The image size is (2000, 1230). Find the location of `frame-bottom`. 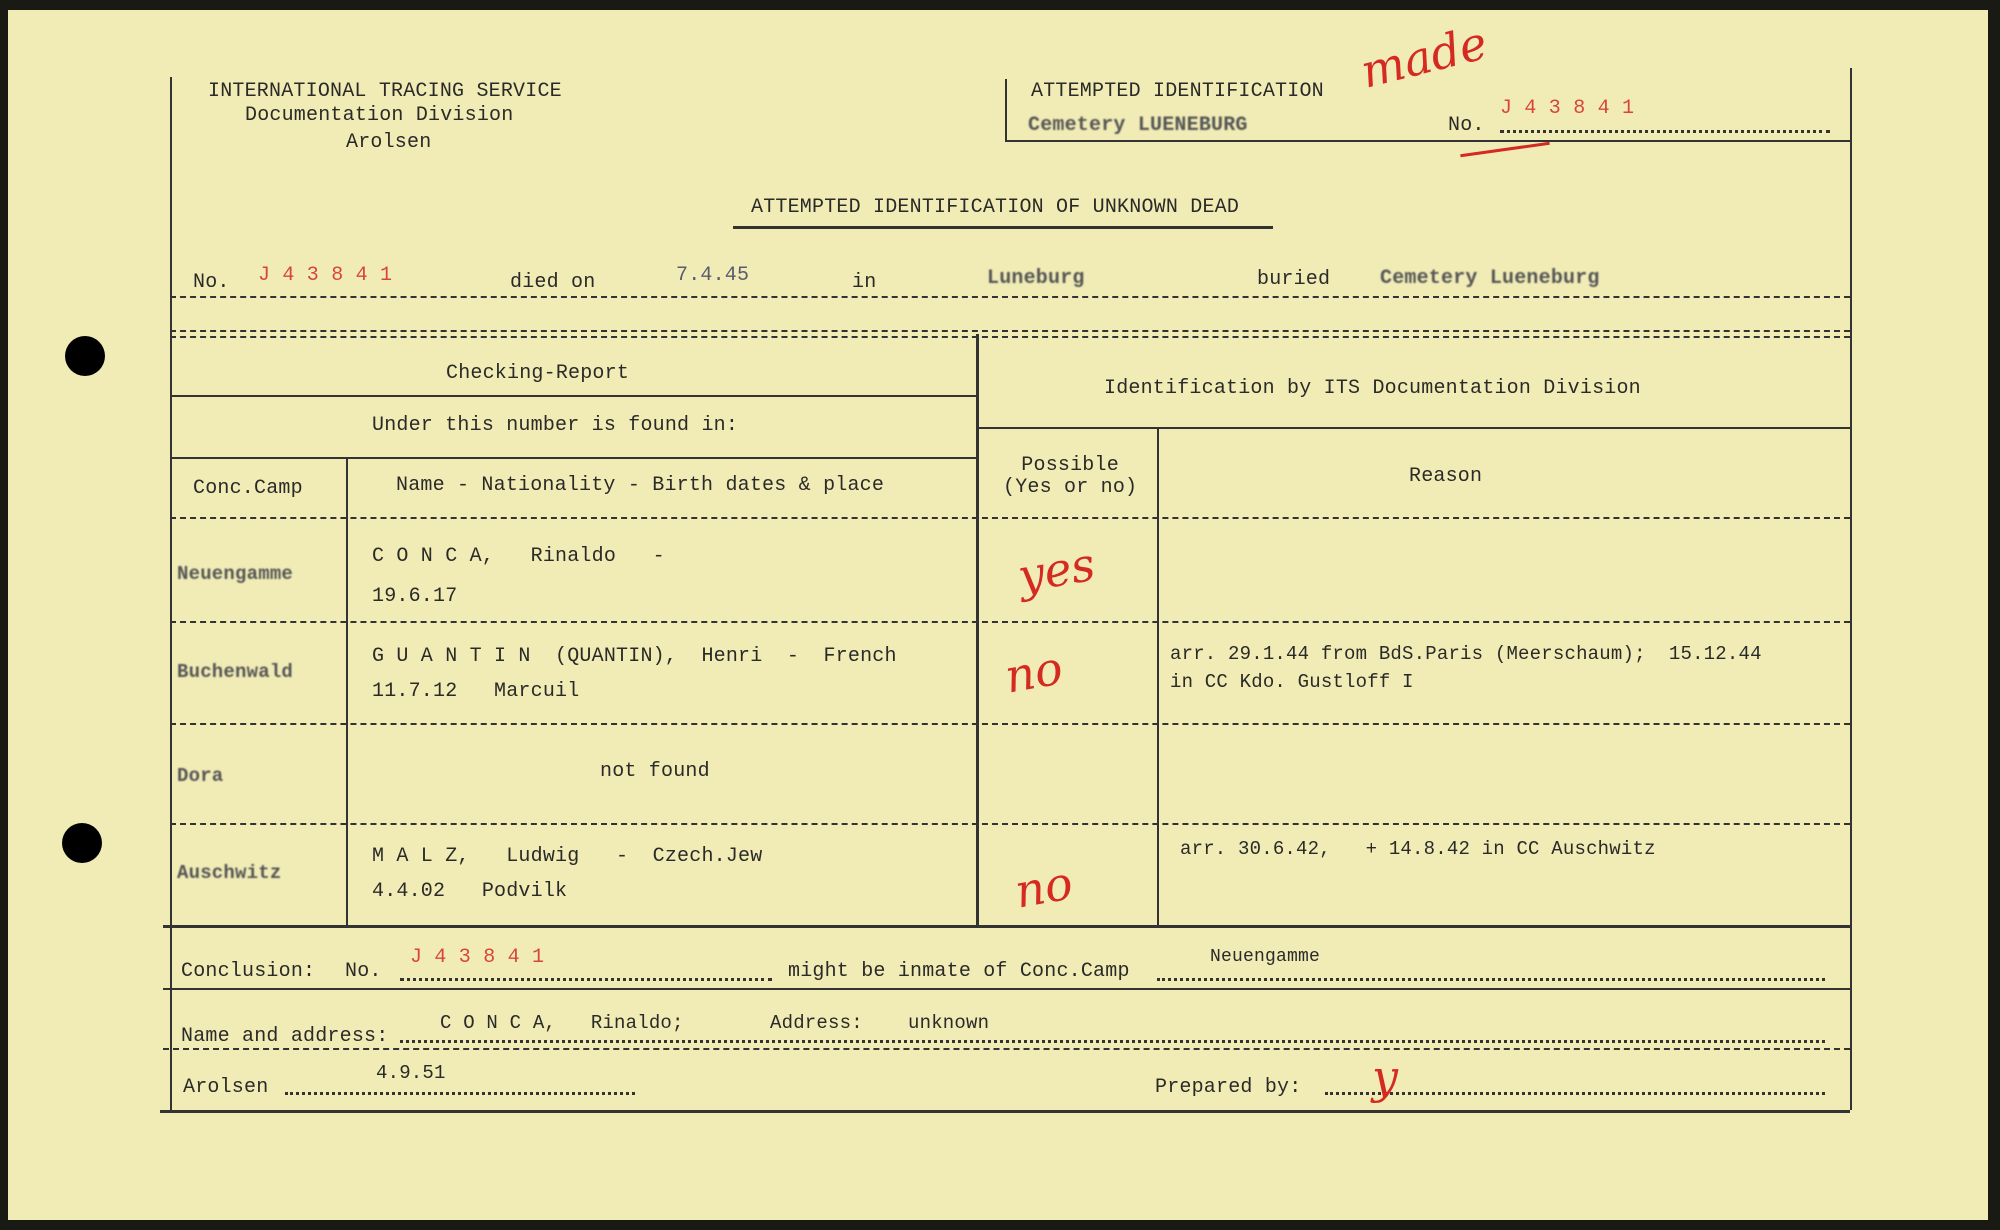

frame-bottom is located at coordinates (1005, 1111).